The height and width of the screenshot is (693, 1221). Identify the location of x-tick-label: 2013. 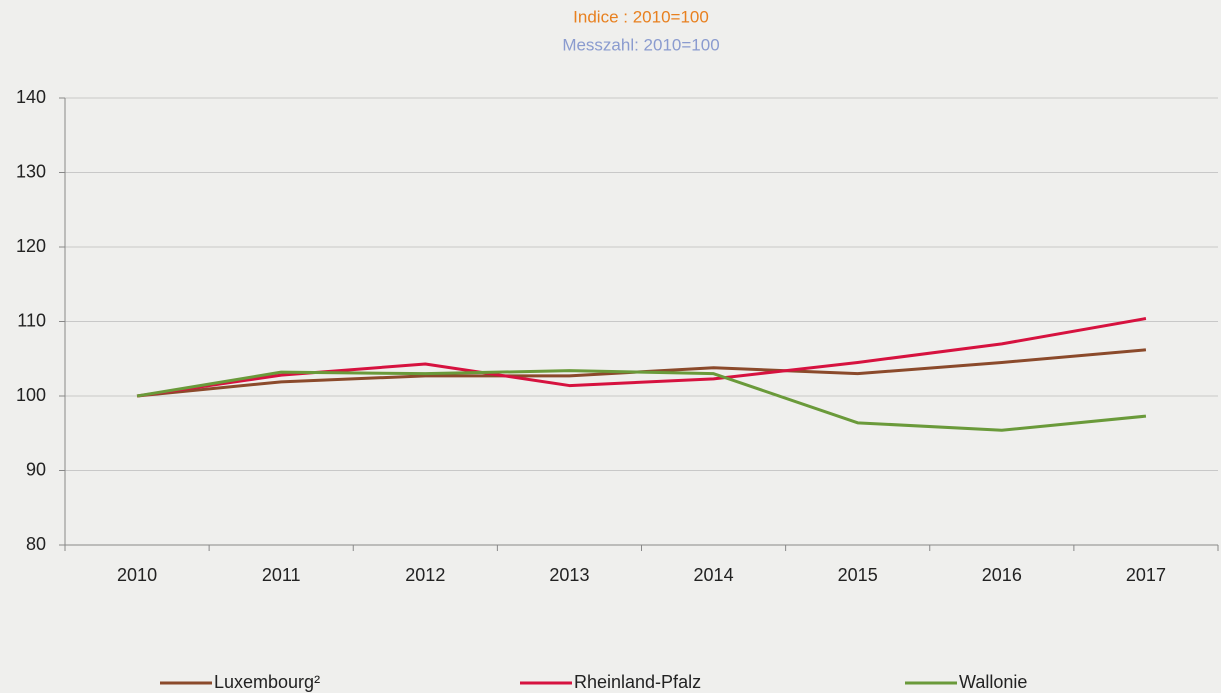
(569, 575).